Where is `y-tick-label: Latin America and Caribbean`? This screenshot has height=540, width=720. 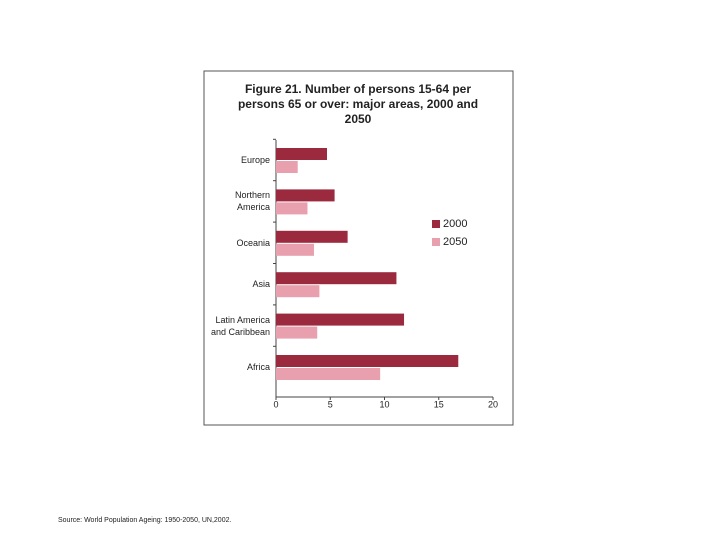
y-tick-label: Latin America and Caribbean is located at coordinates (240, 325).